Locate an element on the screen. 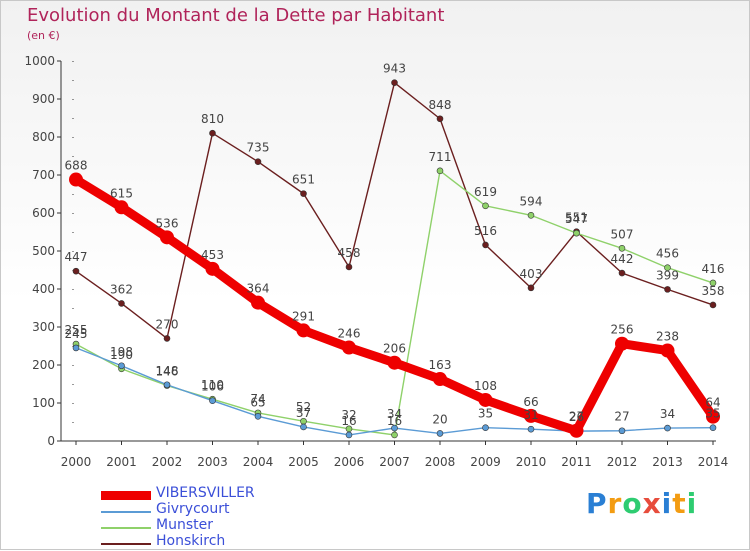 This screenshot has height=551, width=750. data-label: 594 is located at coordinates (531, 201).